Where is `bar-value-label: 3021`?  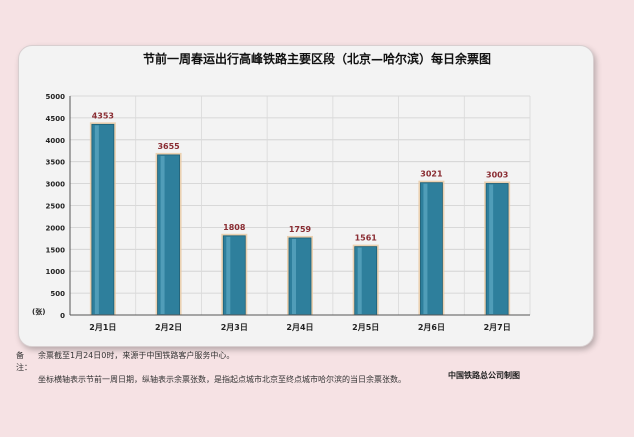
bar-value-label: 3021 is located at coordinates (431, 174).